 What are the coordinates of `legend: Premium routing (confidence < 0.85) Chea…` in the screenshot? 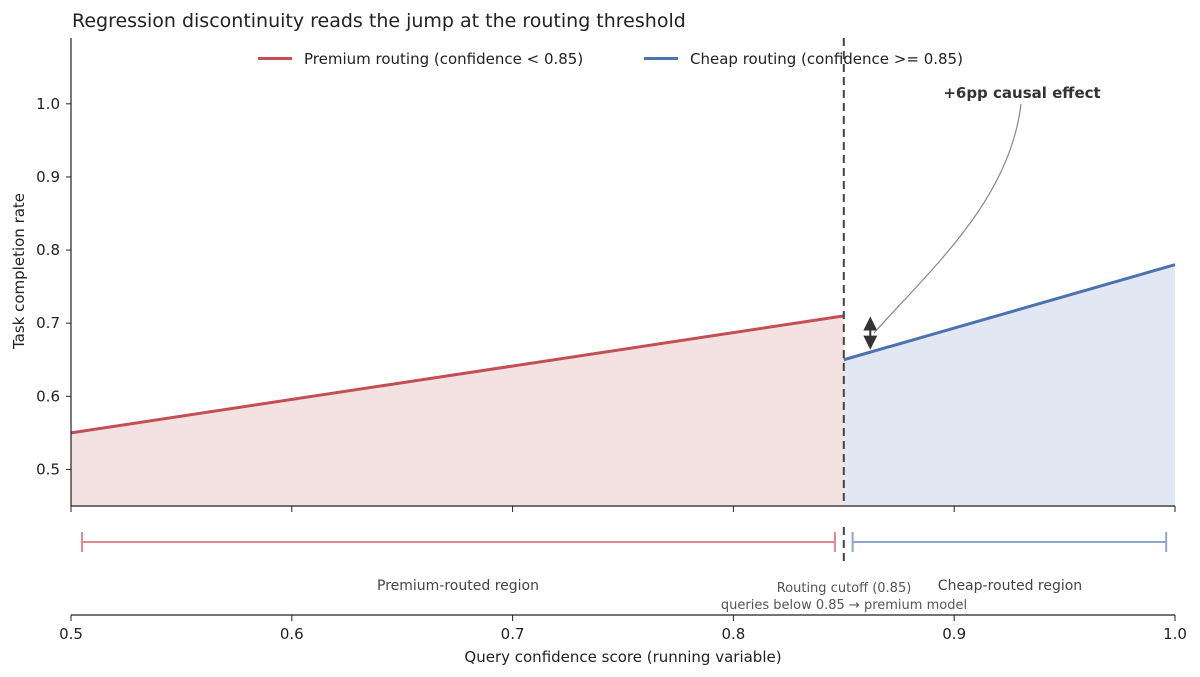 It's located at (610, 59).